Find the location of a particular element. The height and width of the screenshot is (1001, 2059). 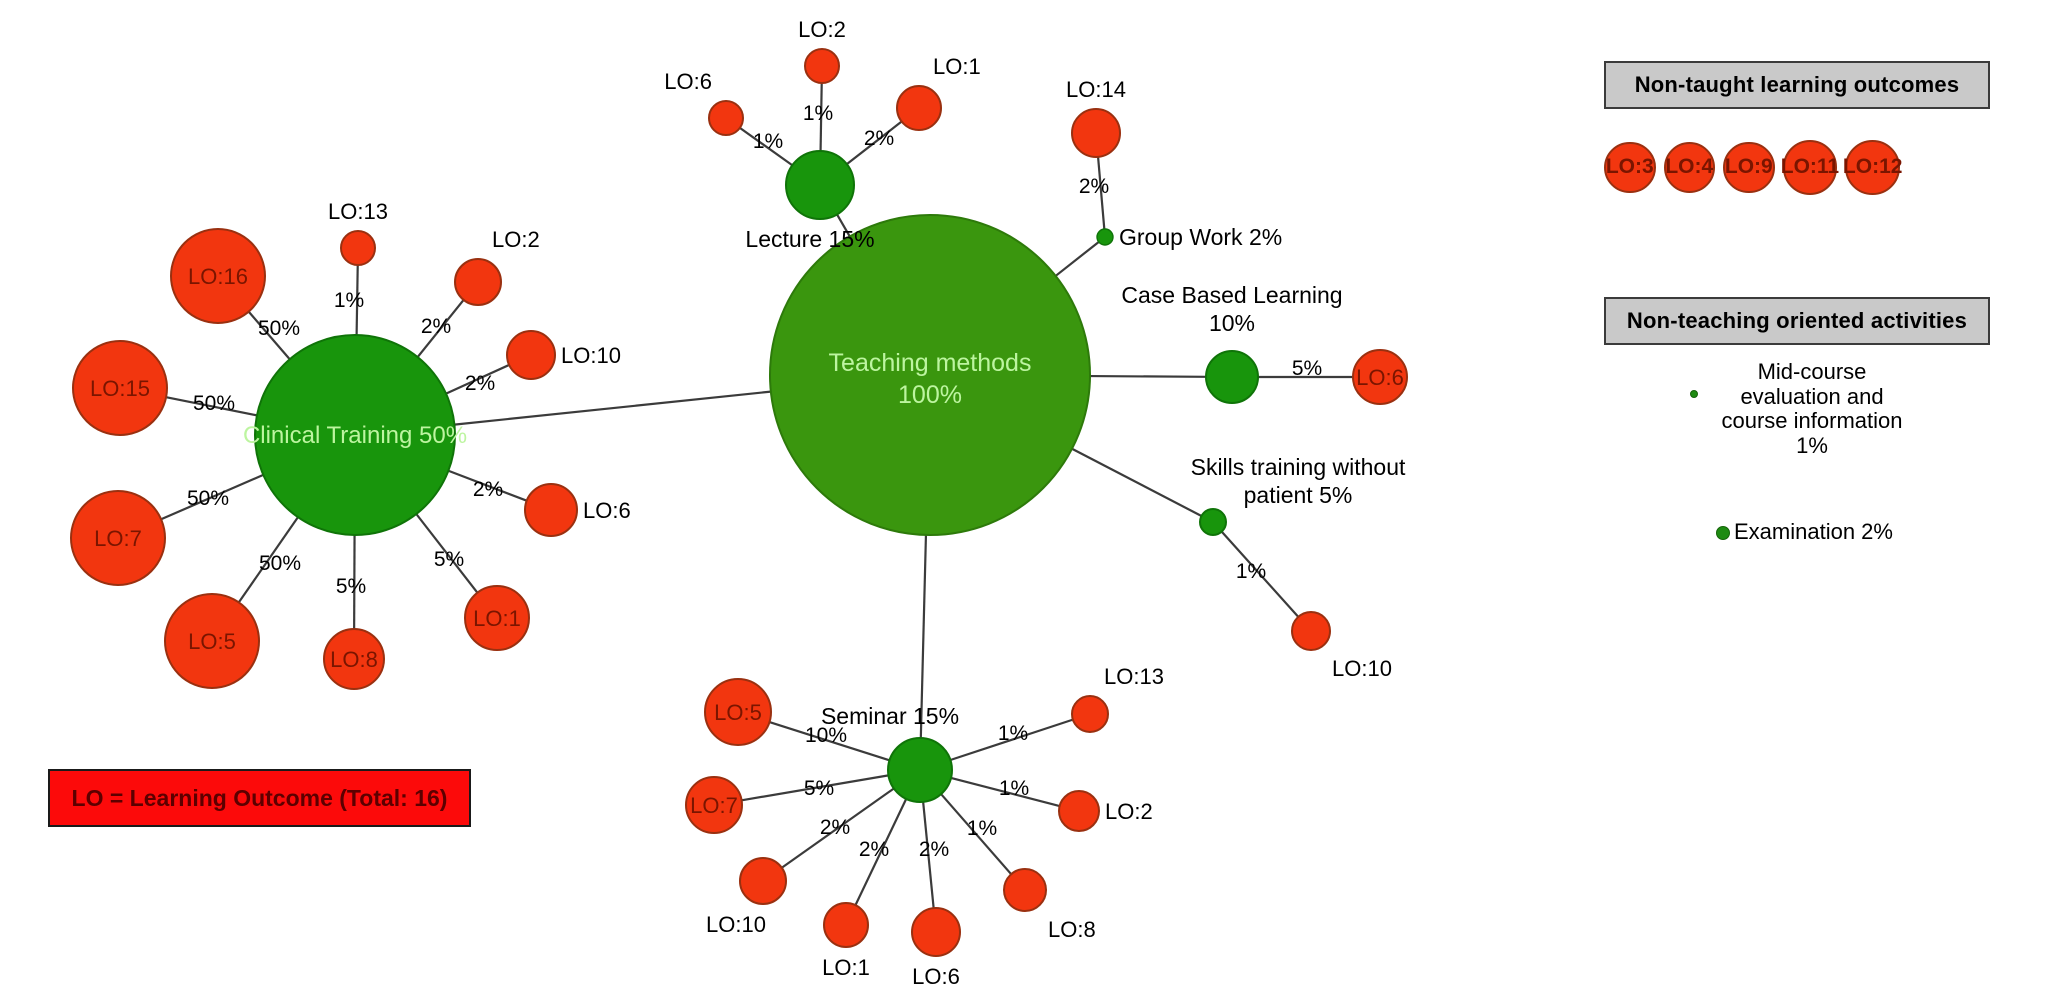

node-ct-lo1 is located at coordinates (497, 618).